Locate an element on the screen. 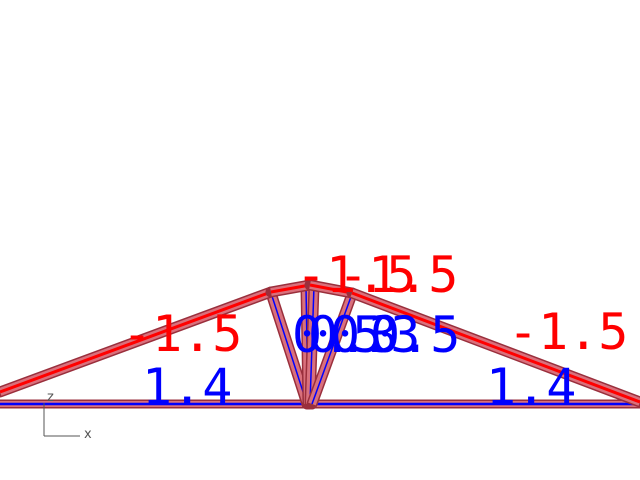  top-chord-right is located at coordinates (493, 347).